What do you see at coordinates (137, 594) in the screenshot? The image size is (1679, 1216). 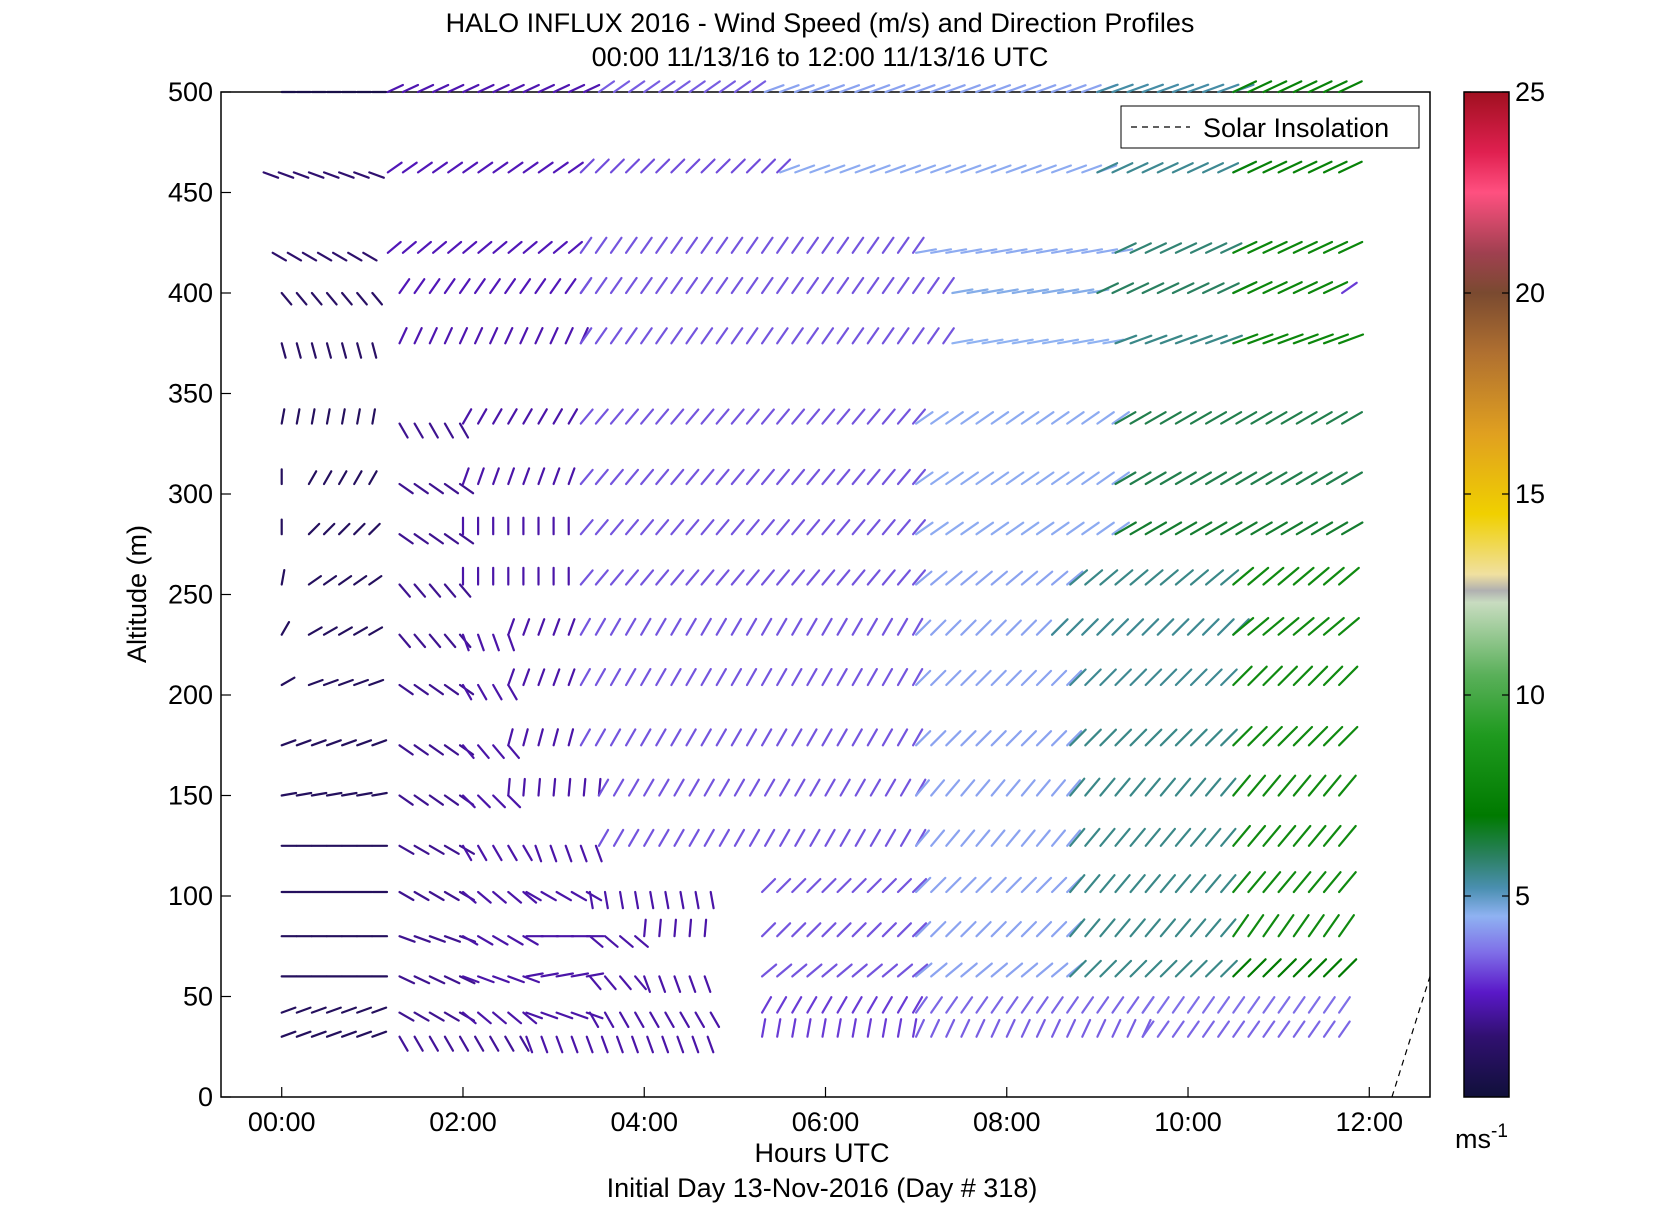 I see `y-axis-label: Altitude (m)` at bounding box center [137, 594].